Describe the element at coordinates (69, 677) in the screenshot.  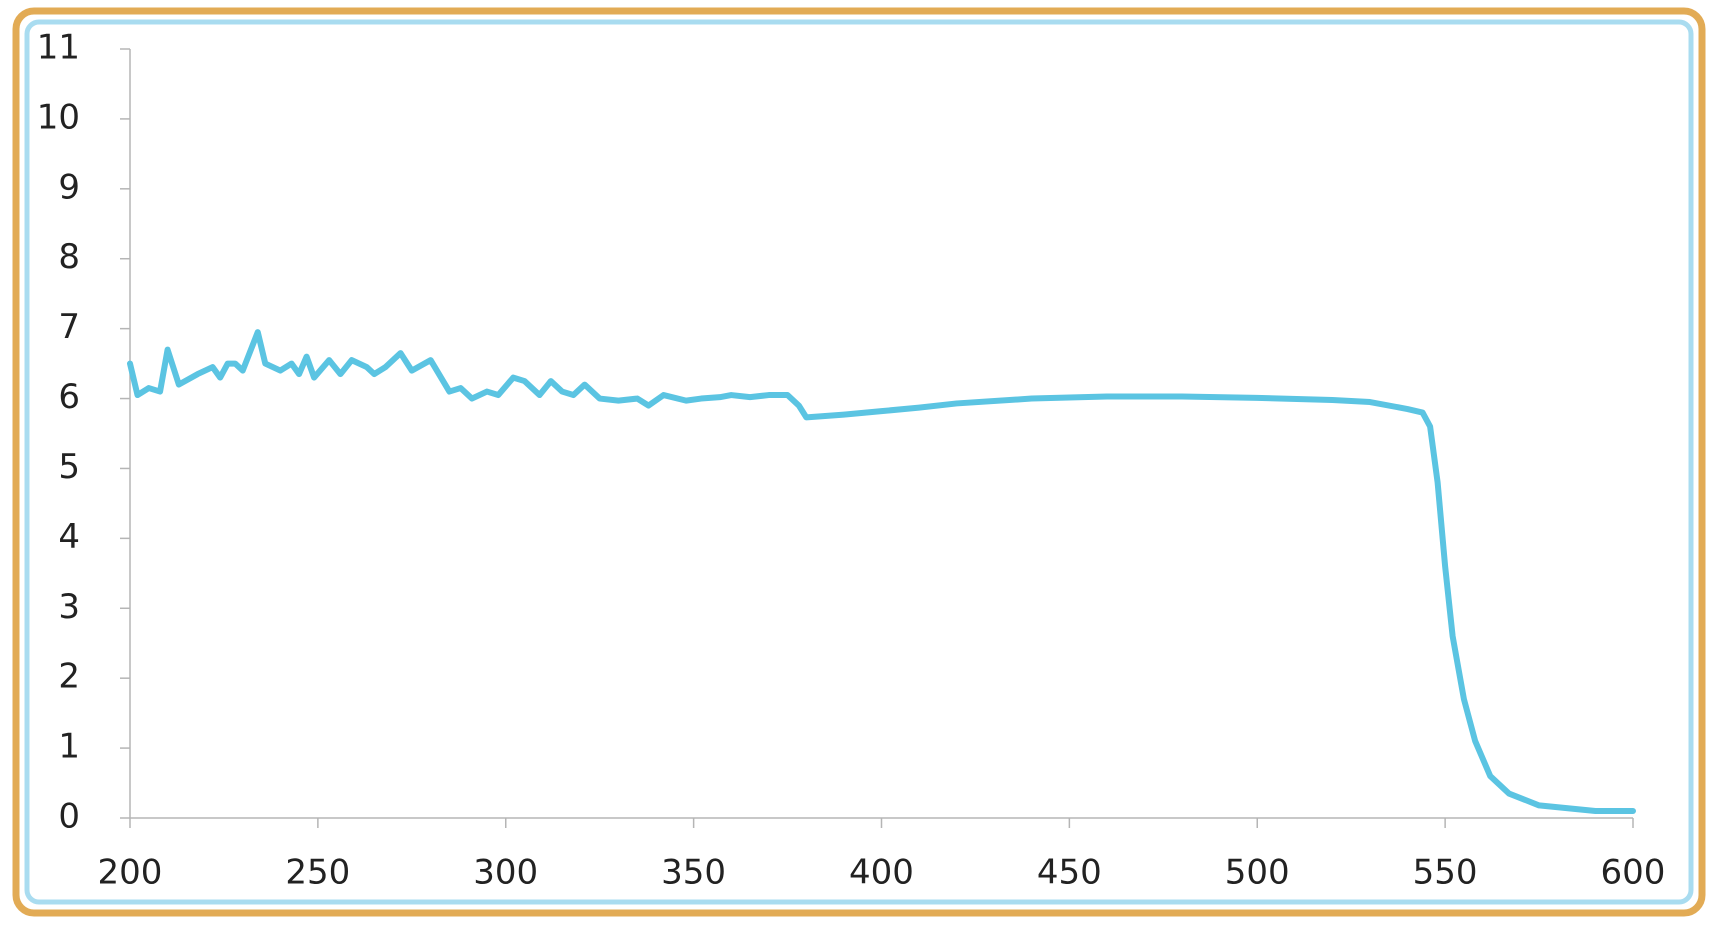
I see `y-tick-label: 2` at that location.